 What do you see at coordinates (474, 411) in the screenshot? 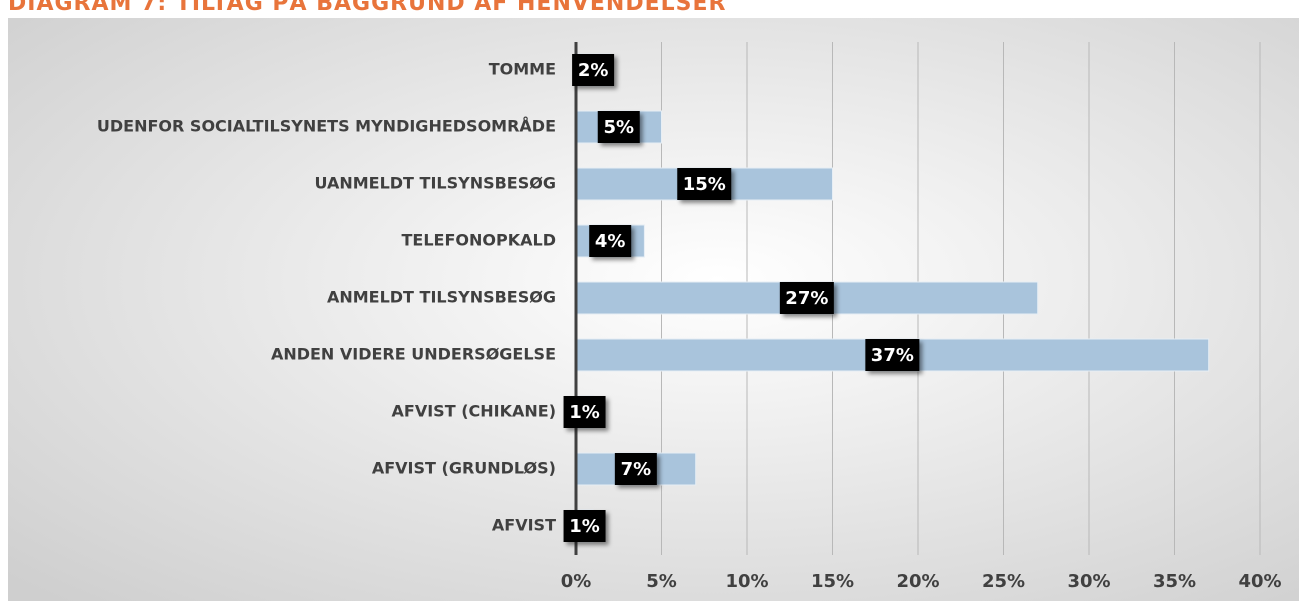
I see `category-label: AFVIST (CHIKANE)` at bounding box center [474, 411].